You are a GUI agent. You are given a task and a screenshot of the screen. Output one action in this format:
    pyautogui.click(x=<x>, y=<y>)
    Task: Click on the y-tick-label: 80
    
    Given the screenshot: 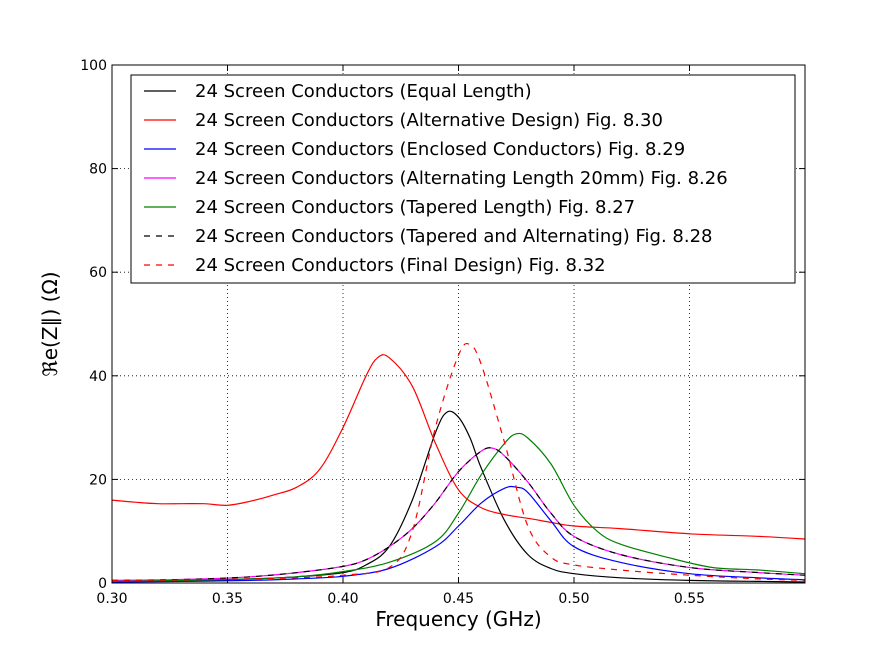 What is the action you would take?
    pyautogui.click(x=98, y=170)
    